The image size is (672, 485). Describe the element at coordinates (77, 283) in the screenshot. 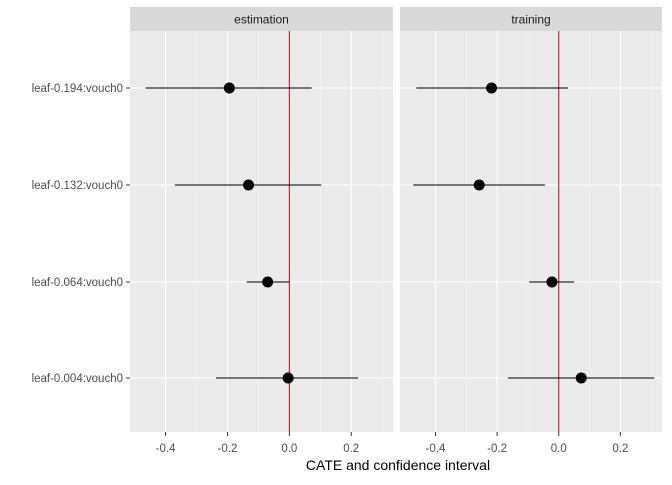

I see `y-tick-label: leaf-0.064:vouch0` at that location.